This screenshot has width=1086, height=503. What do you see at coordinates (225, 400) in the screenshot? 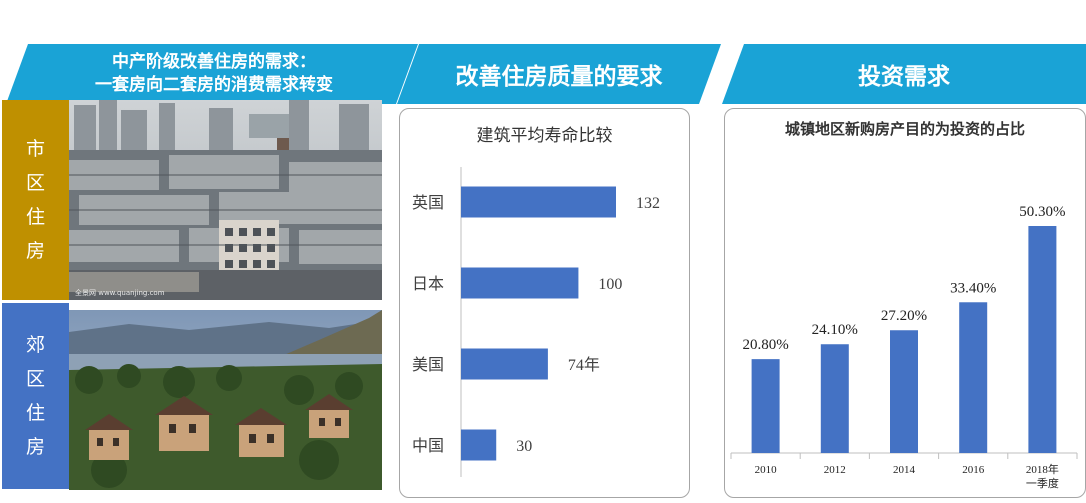
I see `photo-suburban-housing` at bounding box center [225, 400].